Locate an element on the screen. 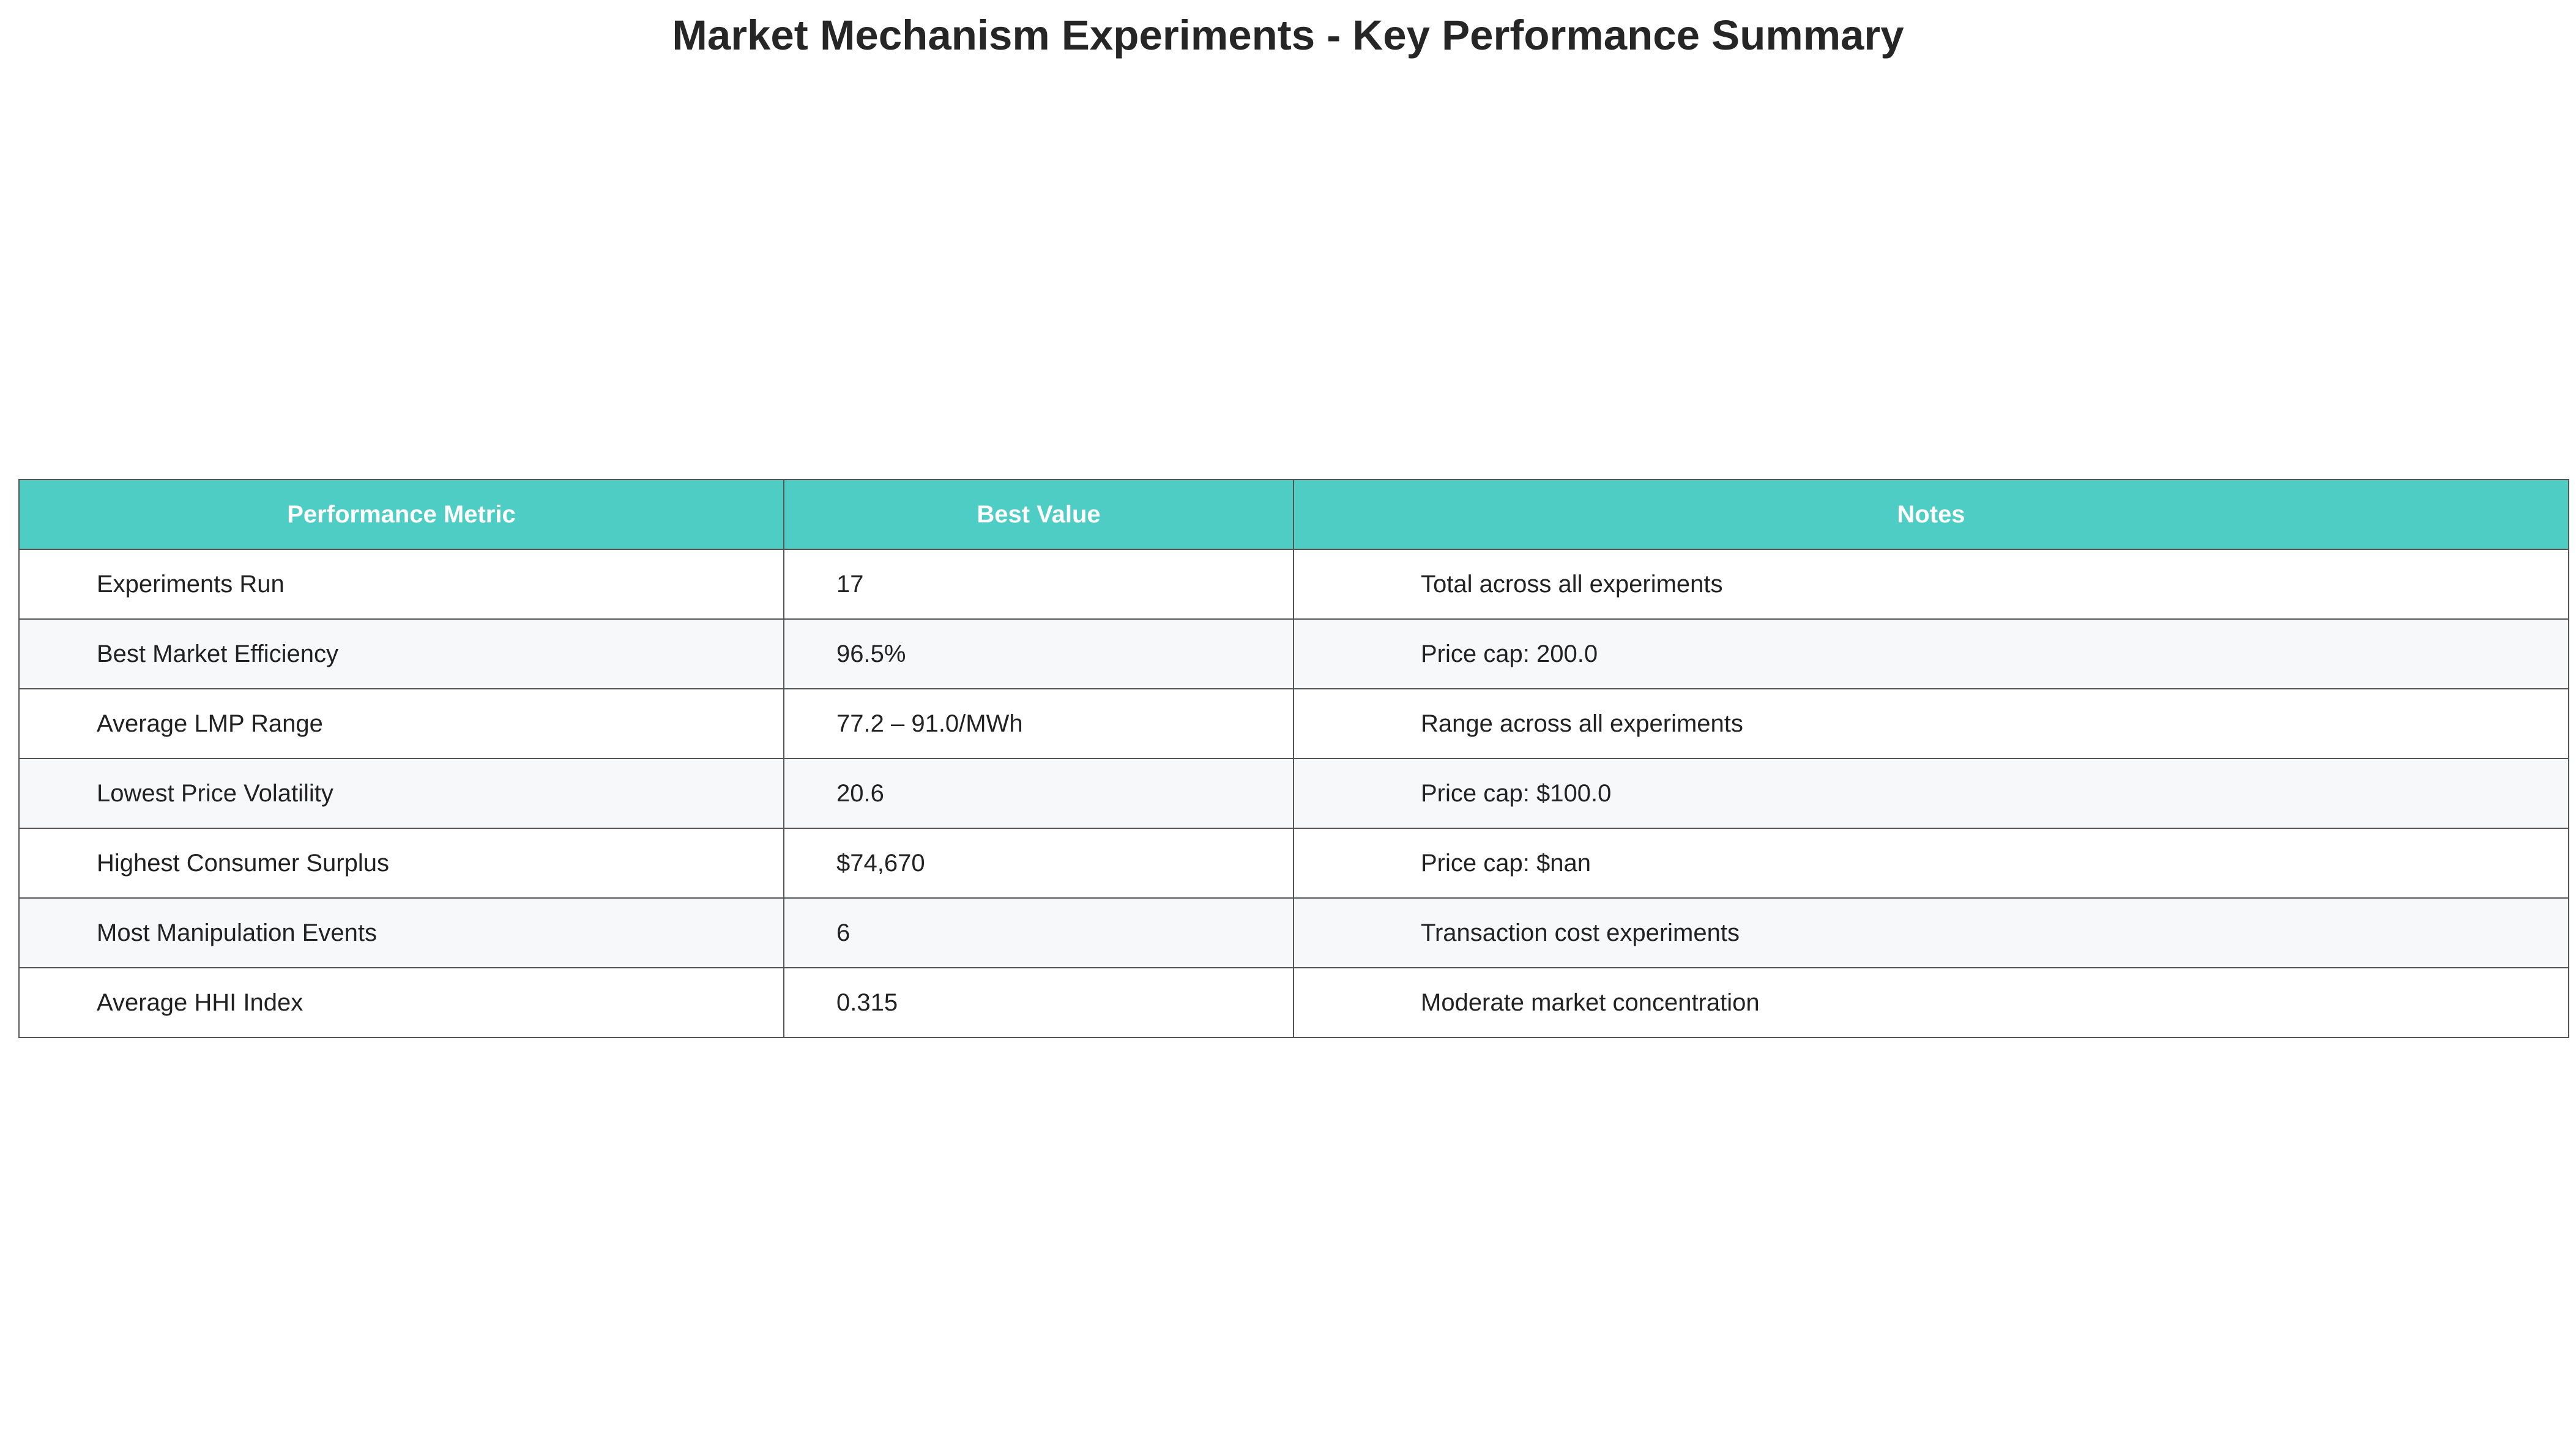  value-cell: $74,670 is located at coordinates (1038, 863).